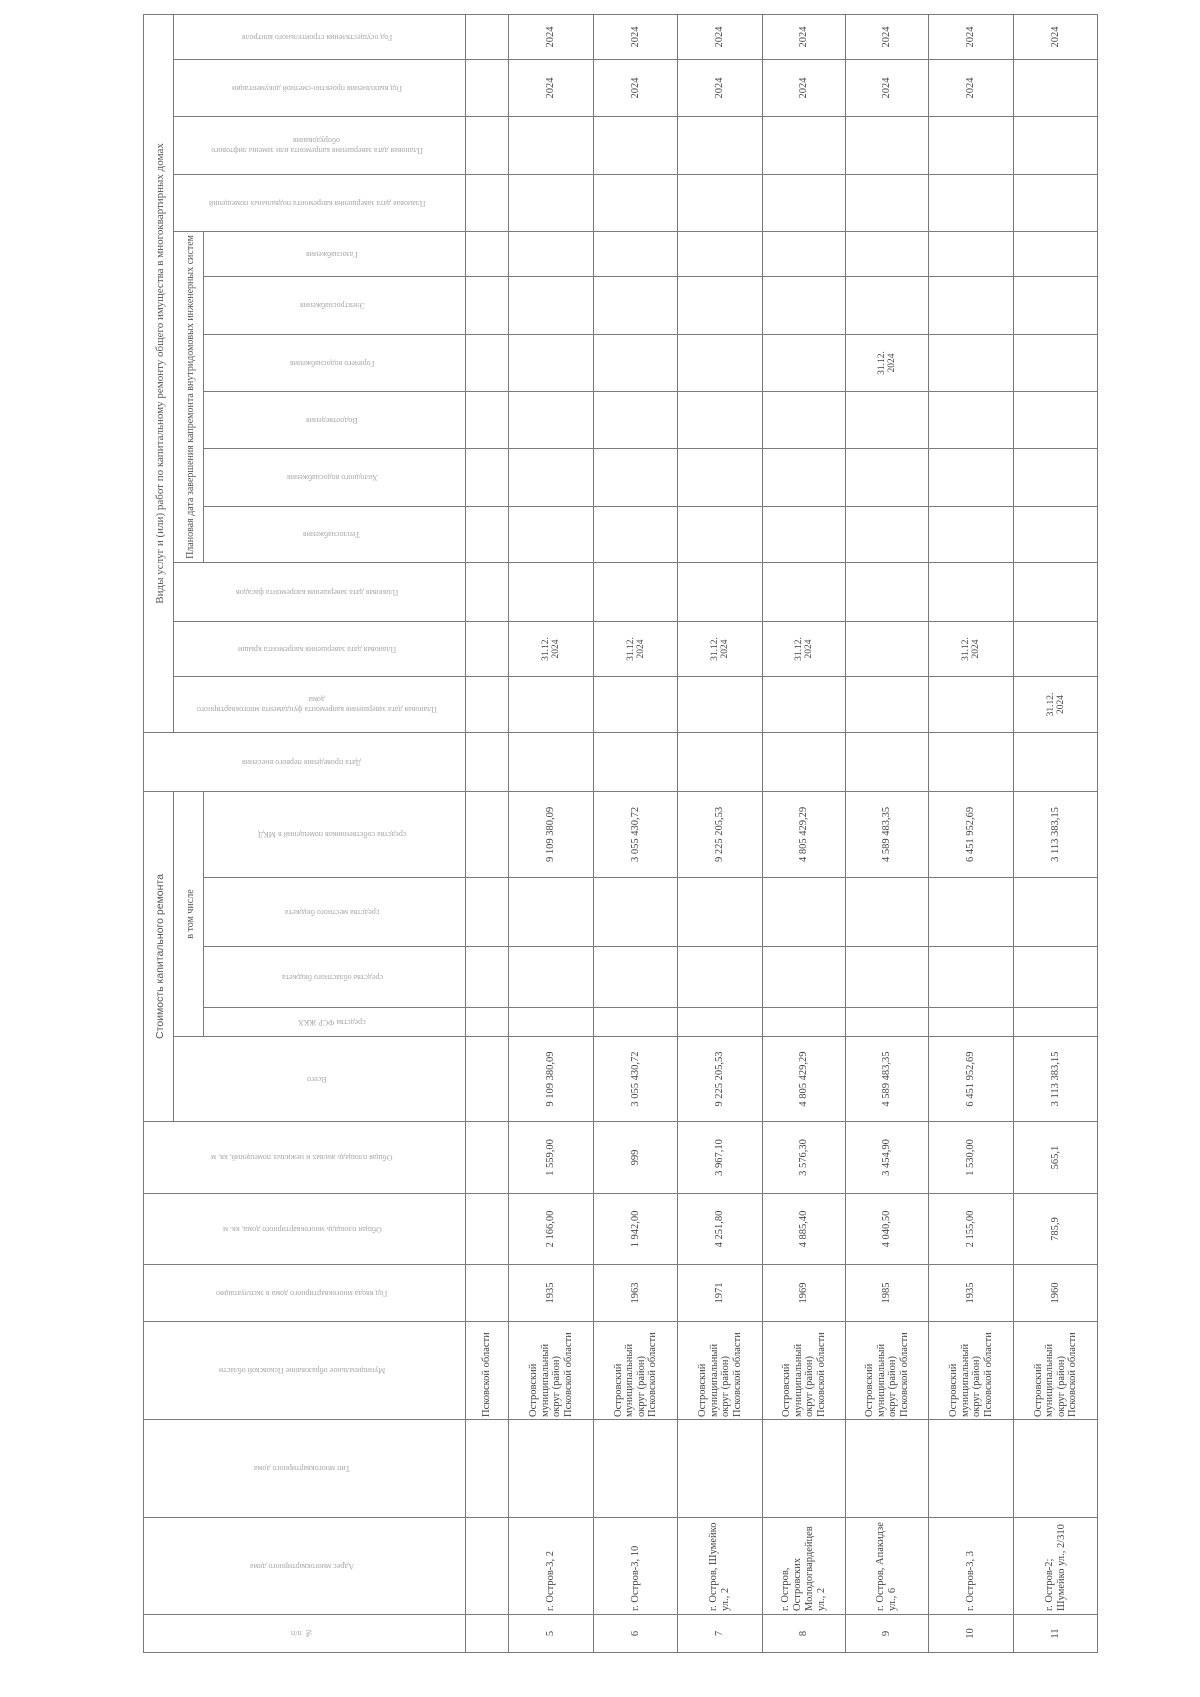 This screenshot has width=1200, height=1697. I want to click on cell-value: 3 055 430,72, so click(635, 834).